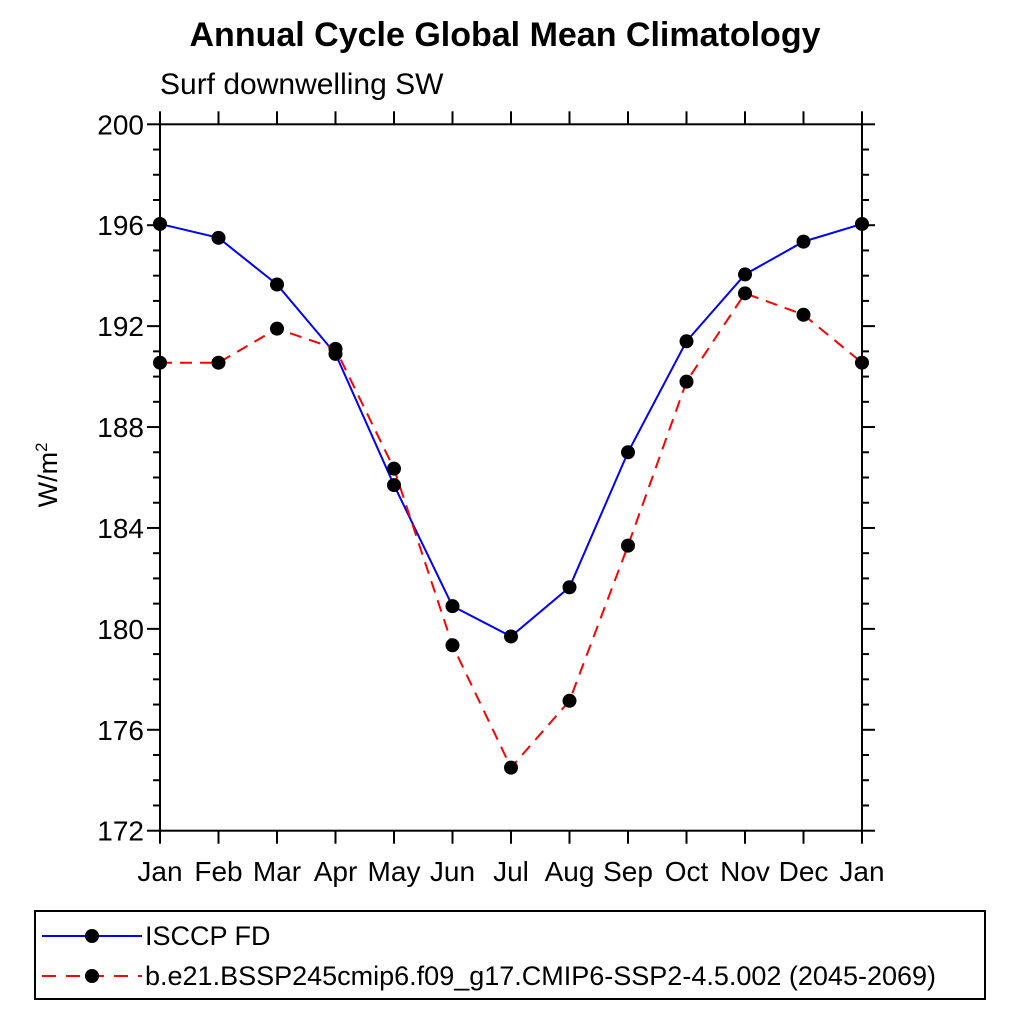 The height and width of the screenshot is (1024, 1024). Describe the element at coordinates (120, 831) in the screenshot. I see `y-tick-label: 172` at that location.